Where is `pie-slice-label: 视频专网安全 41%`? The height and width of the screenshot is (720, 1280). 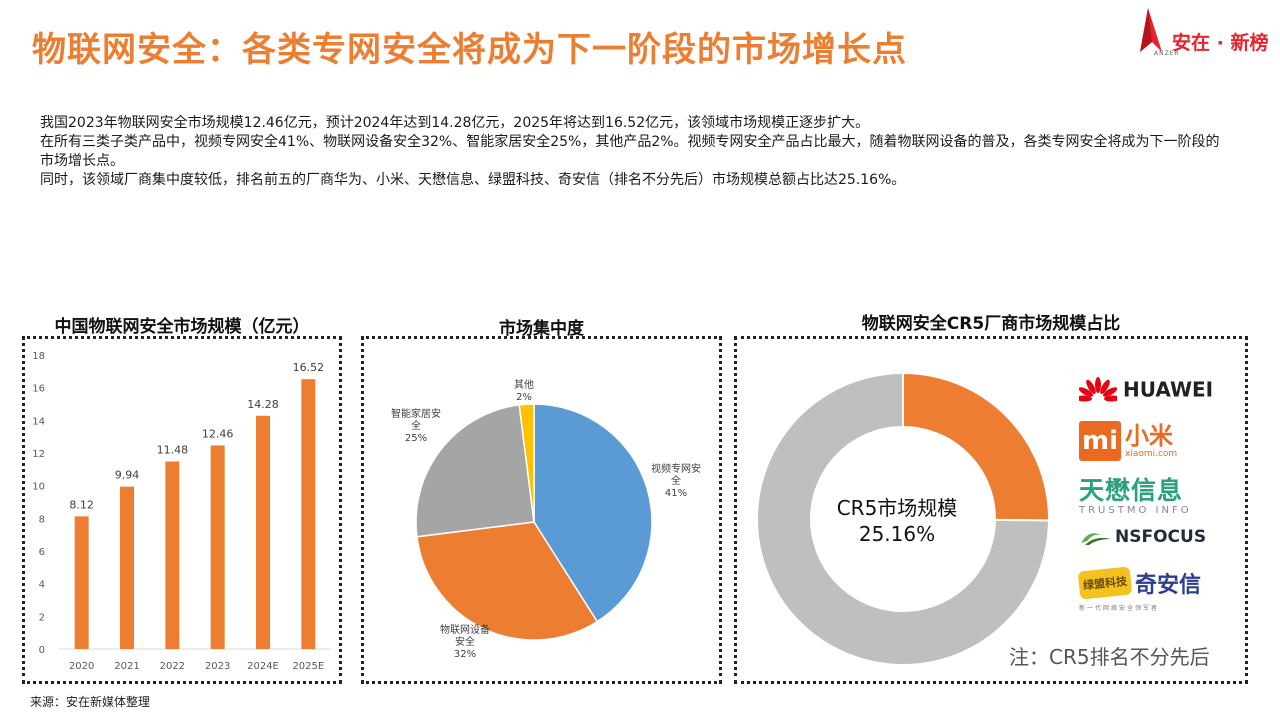 pie-slice-label: 视频专网安全 41% is located at coordinates (676, 480).